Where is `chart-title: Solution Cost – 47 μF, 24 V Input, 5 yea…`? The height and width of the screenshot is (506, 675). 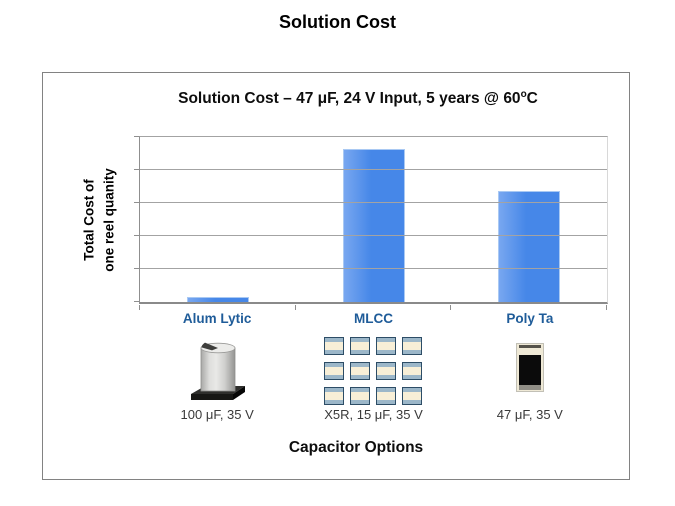
chart-title: Solution Cost – 47 μF, 24 V Input, 5 yea… is located at coordinates (358, 98).